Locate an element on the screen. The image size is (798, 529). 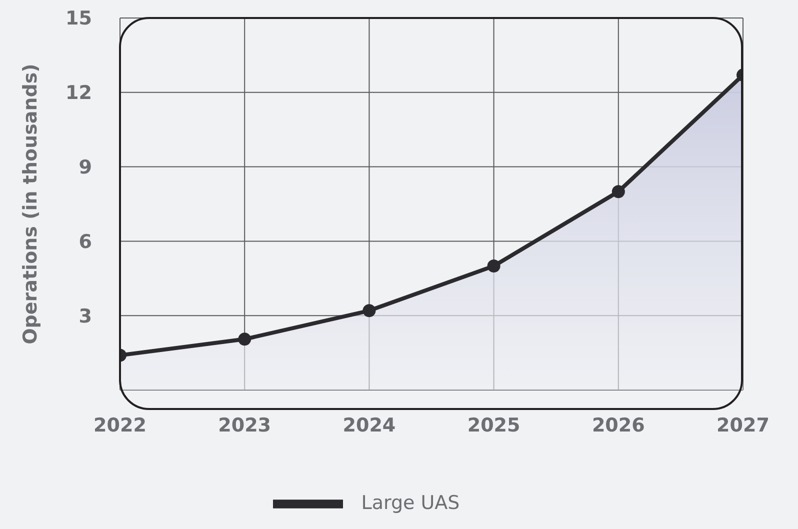
y-tick-label: 15 is located at coordinates (79, 19).